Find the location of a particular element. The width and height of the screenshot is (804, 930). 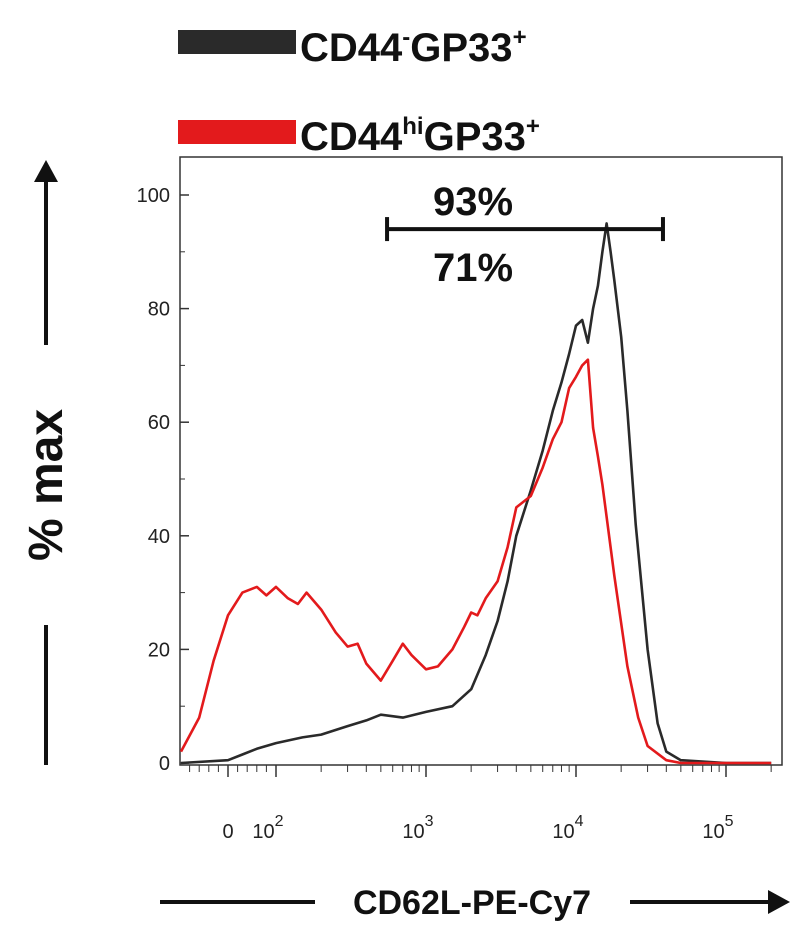

x-tick-label: 10⁴ is located at coordinates (567, 828).